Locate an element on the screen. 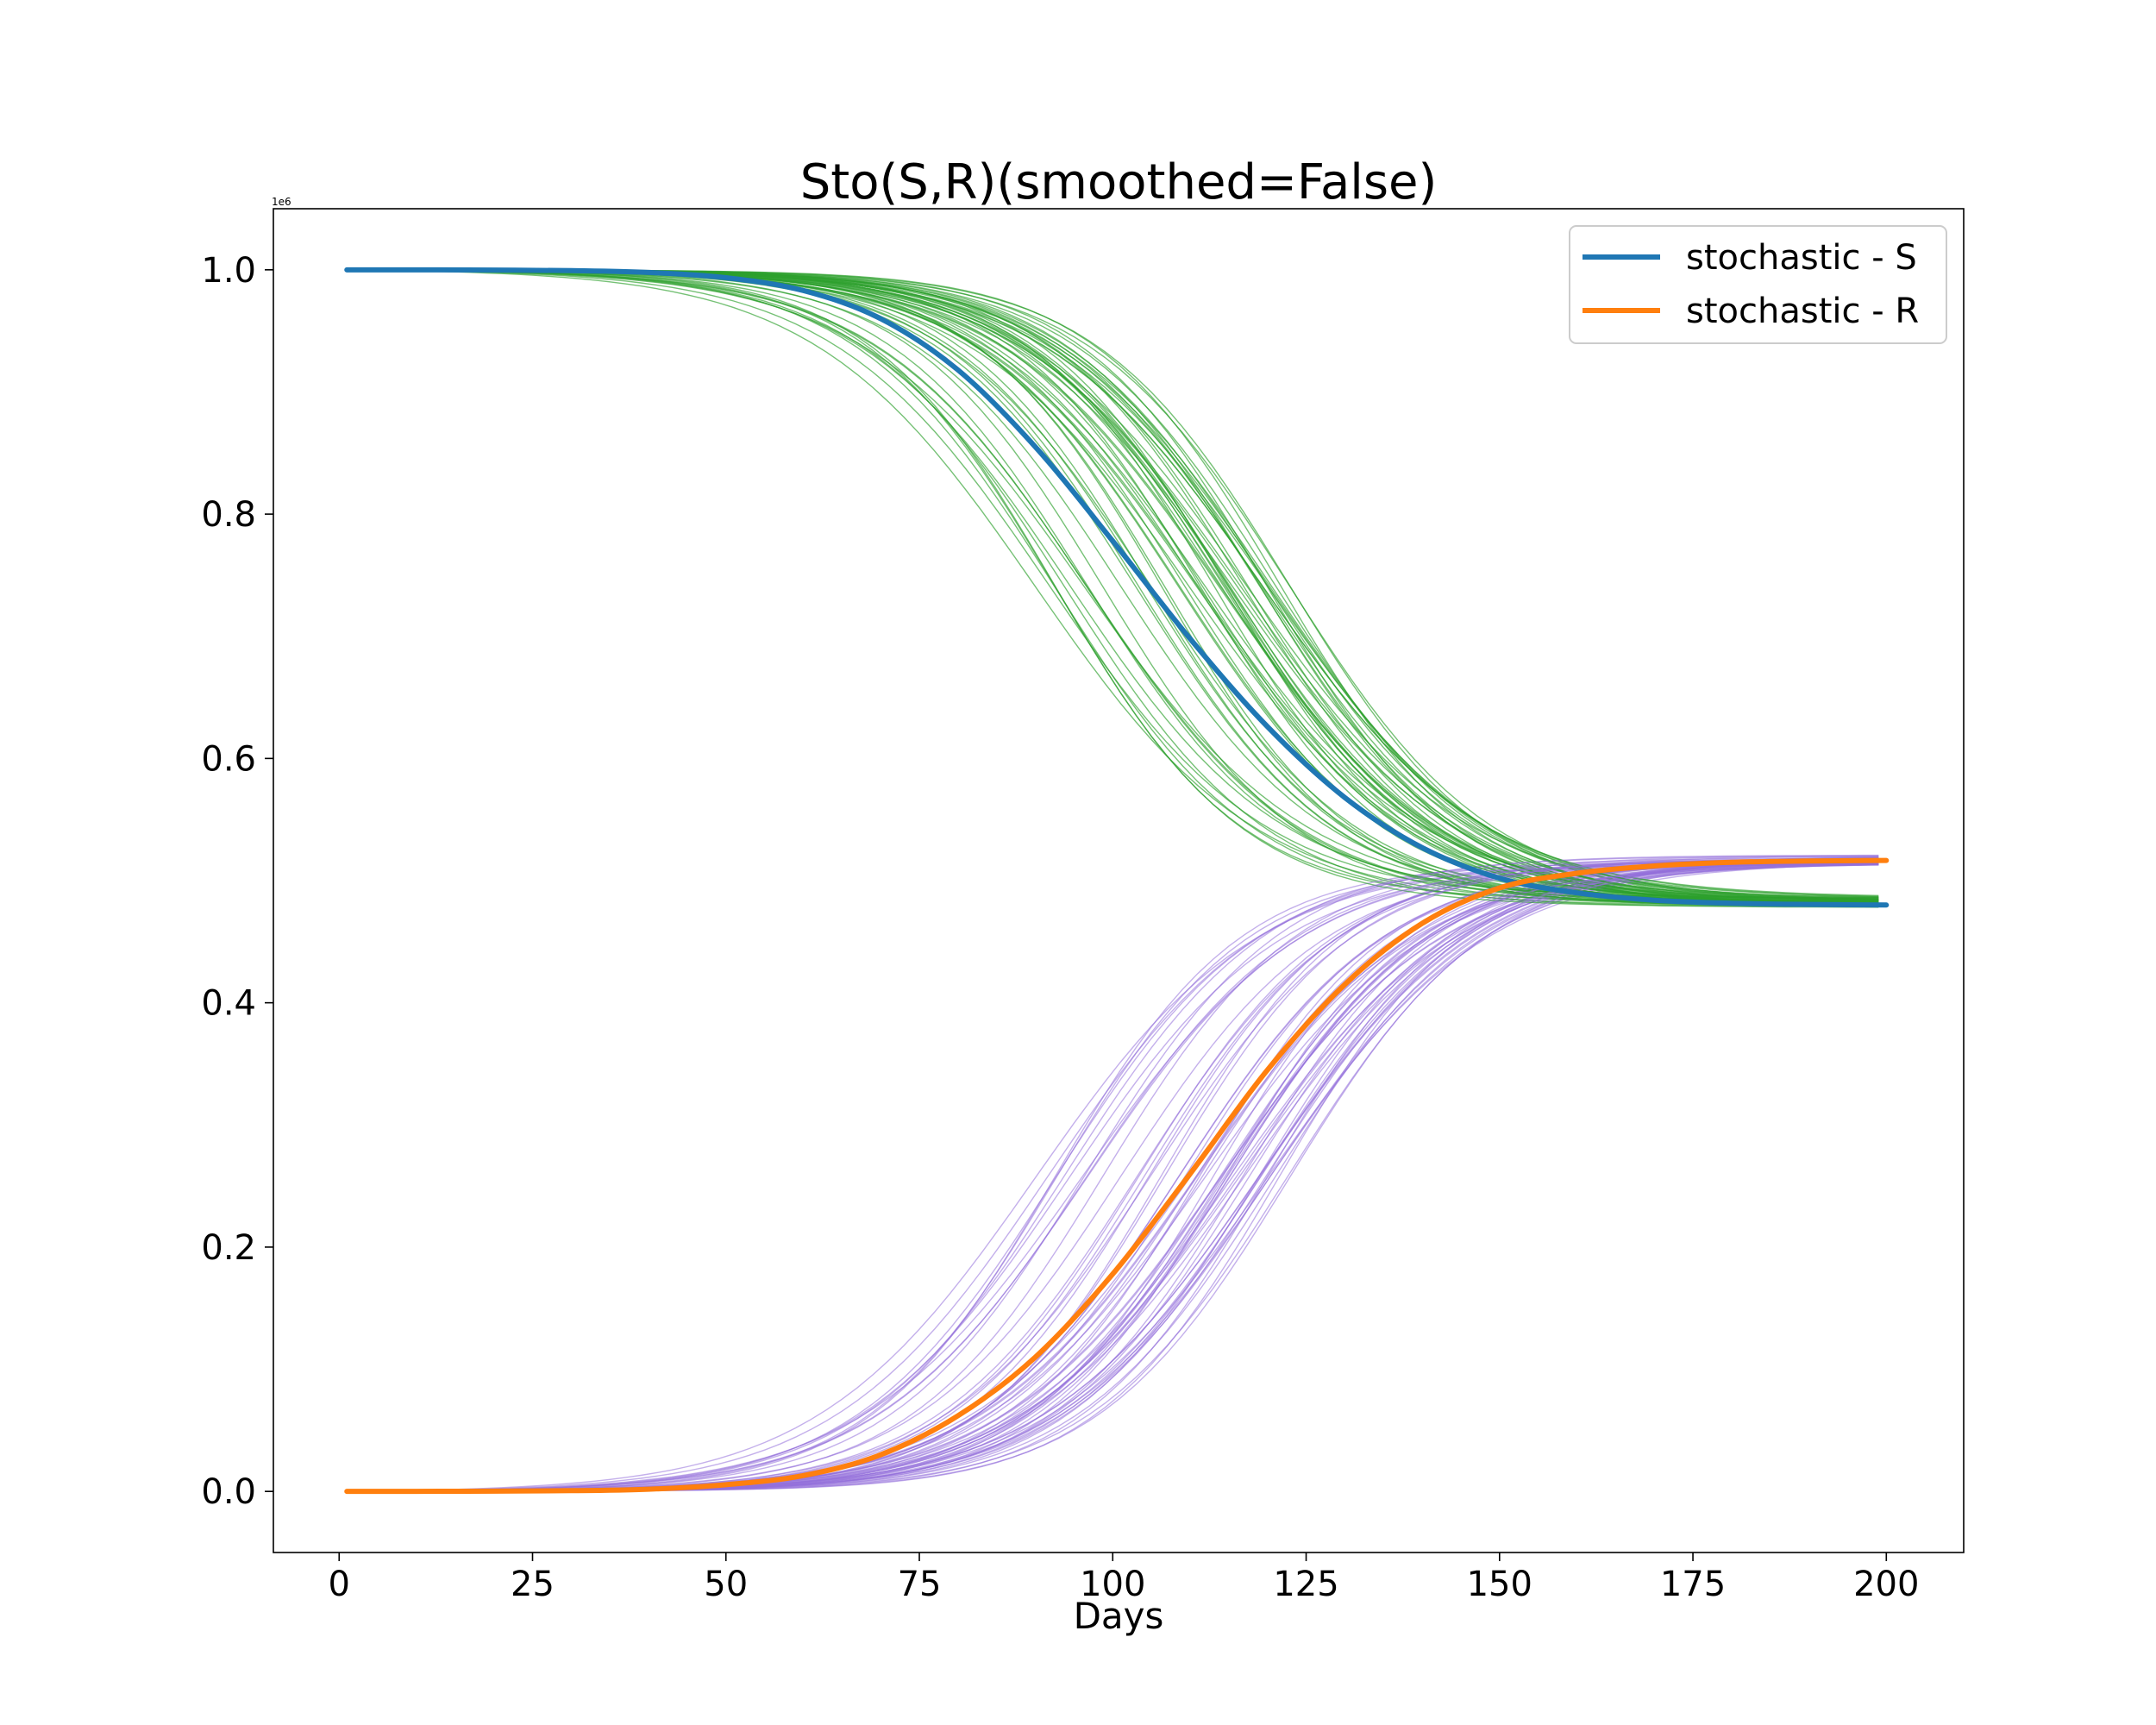 The height and width of the screenshot is (1725, 2156). x-axis-label: Days is located at coordinates (1119, 1616).